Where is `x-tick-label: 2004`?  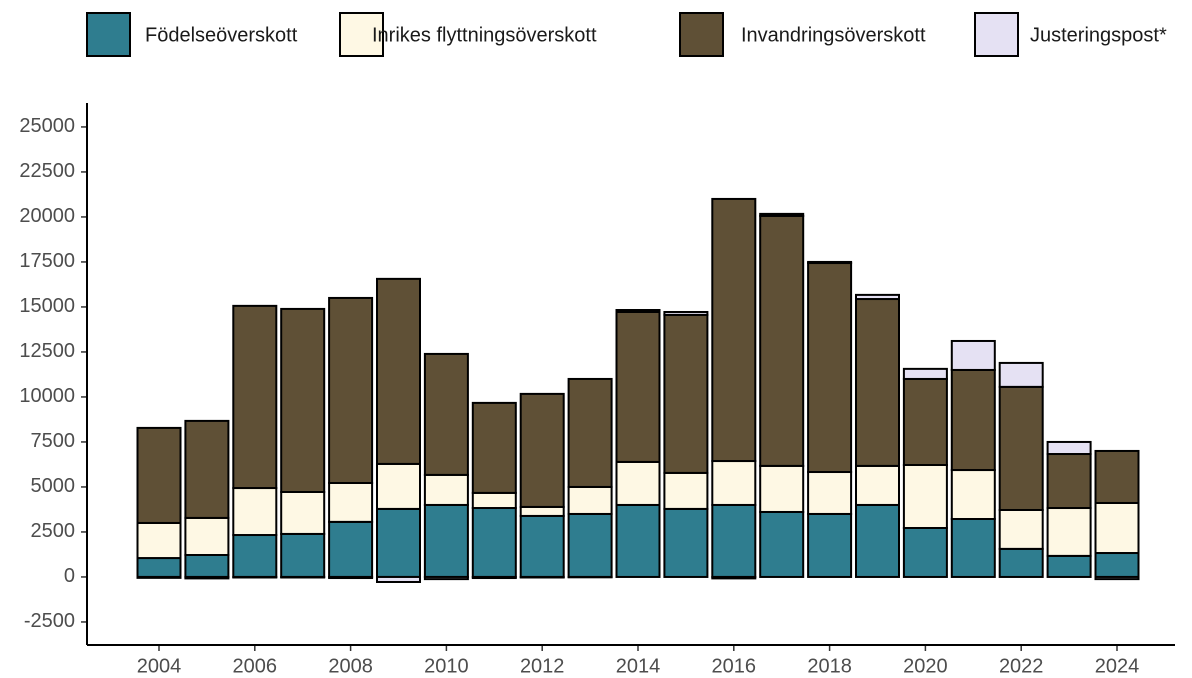 x-tick-label: 2004 is located at coordinates (159, 666).